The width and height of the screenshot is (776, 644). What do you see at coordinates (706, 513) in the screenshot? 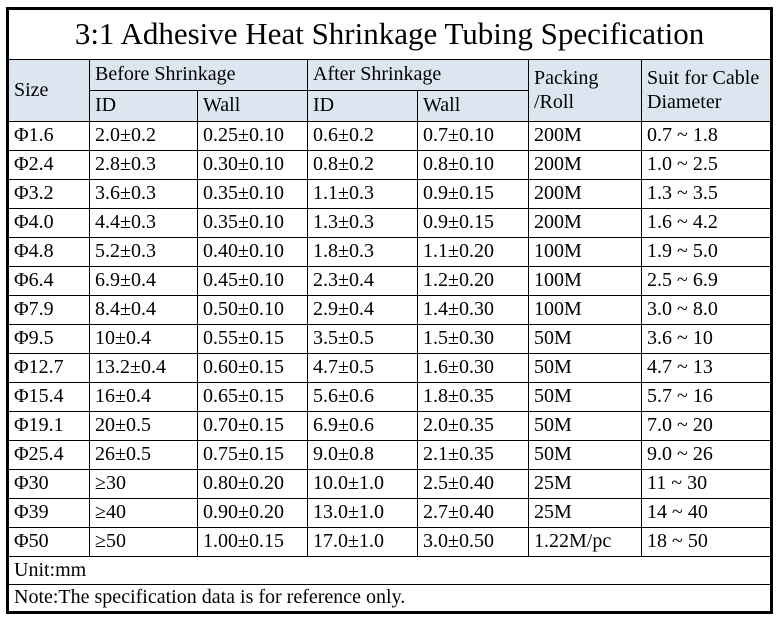
I see `value-cell: 14 ~ 40` at bounding box center [706, 513].